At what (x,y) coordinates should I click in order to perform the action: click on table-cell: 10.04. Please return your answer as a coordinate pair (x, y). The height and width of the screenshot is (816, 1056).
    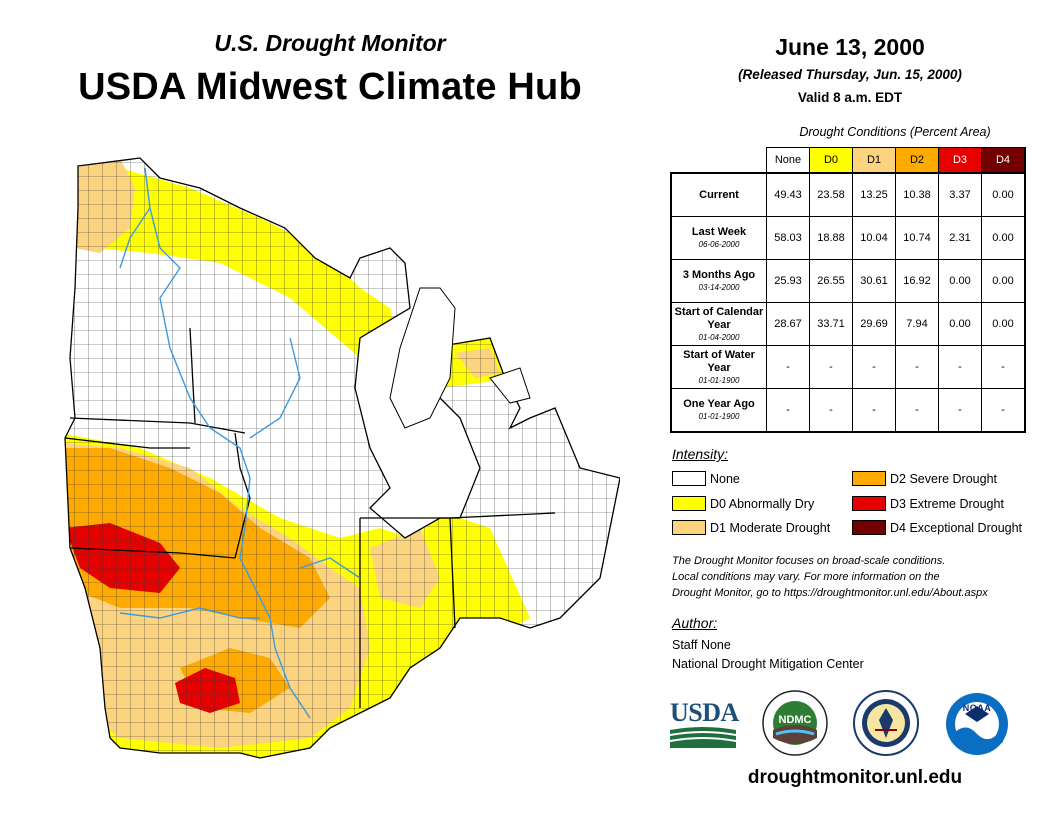
    Looking at the image, I should click on (874, 238).